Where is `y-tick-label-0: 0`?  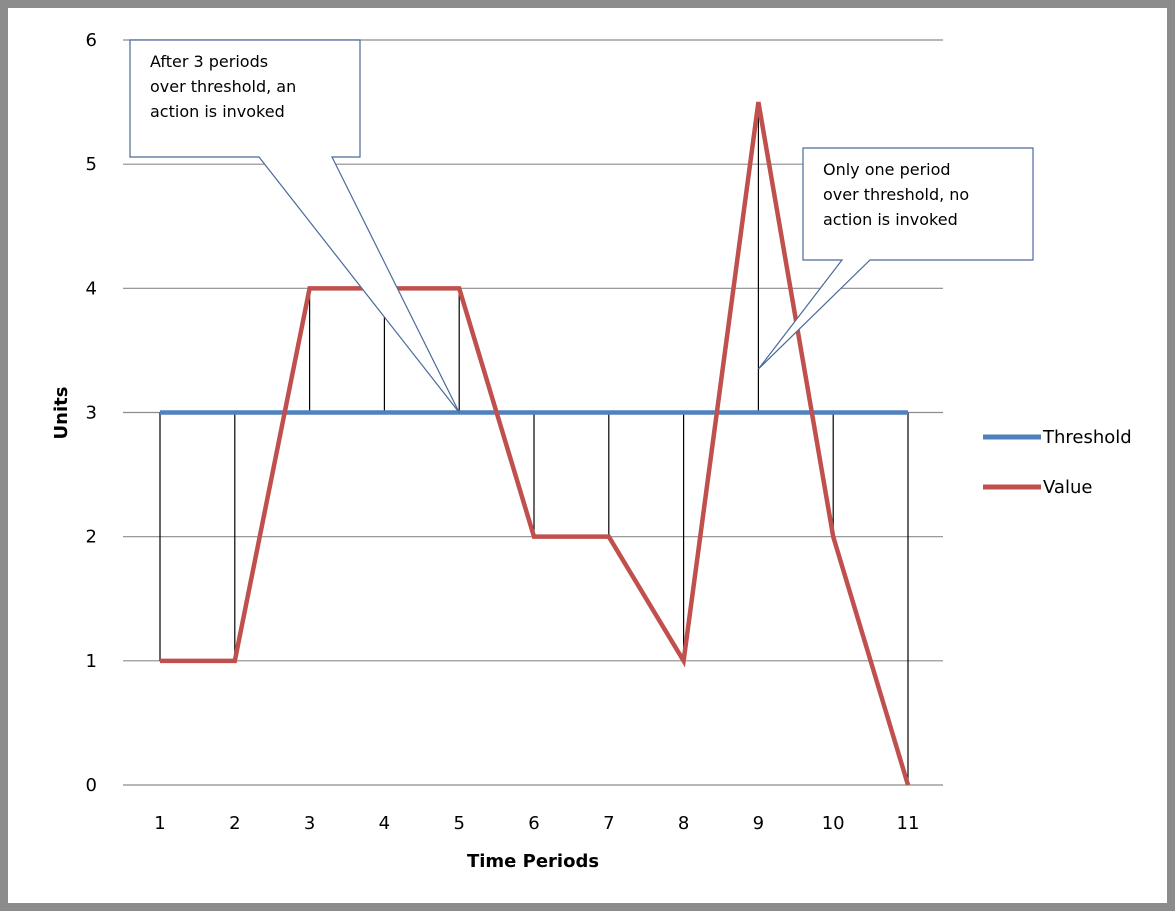 y-tick-label-0: 0 is located at coordinates (91, 785).